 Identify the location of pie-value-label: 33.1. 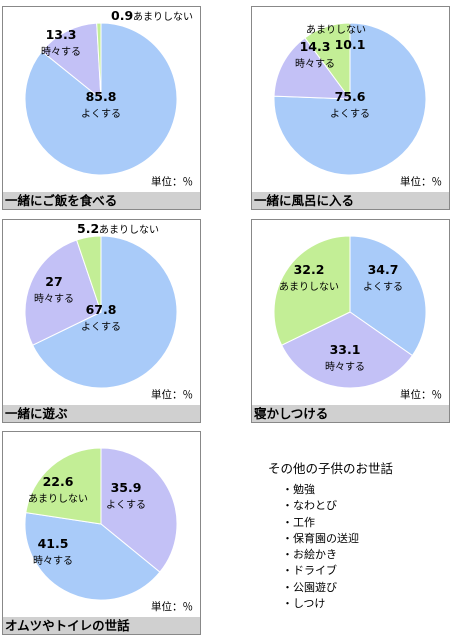
(345, 349).